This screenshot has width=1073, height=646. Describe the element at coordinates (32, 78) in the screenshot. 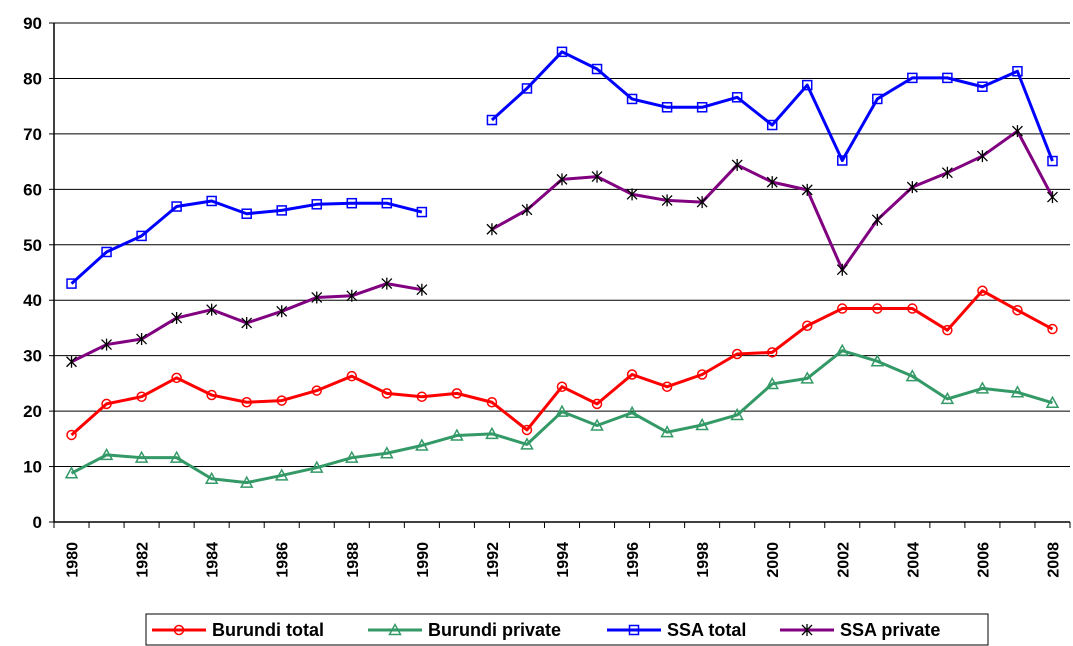

I see `y-tick-label: 80` at that location.